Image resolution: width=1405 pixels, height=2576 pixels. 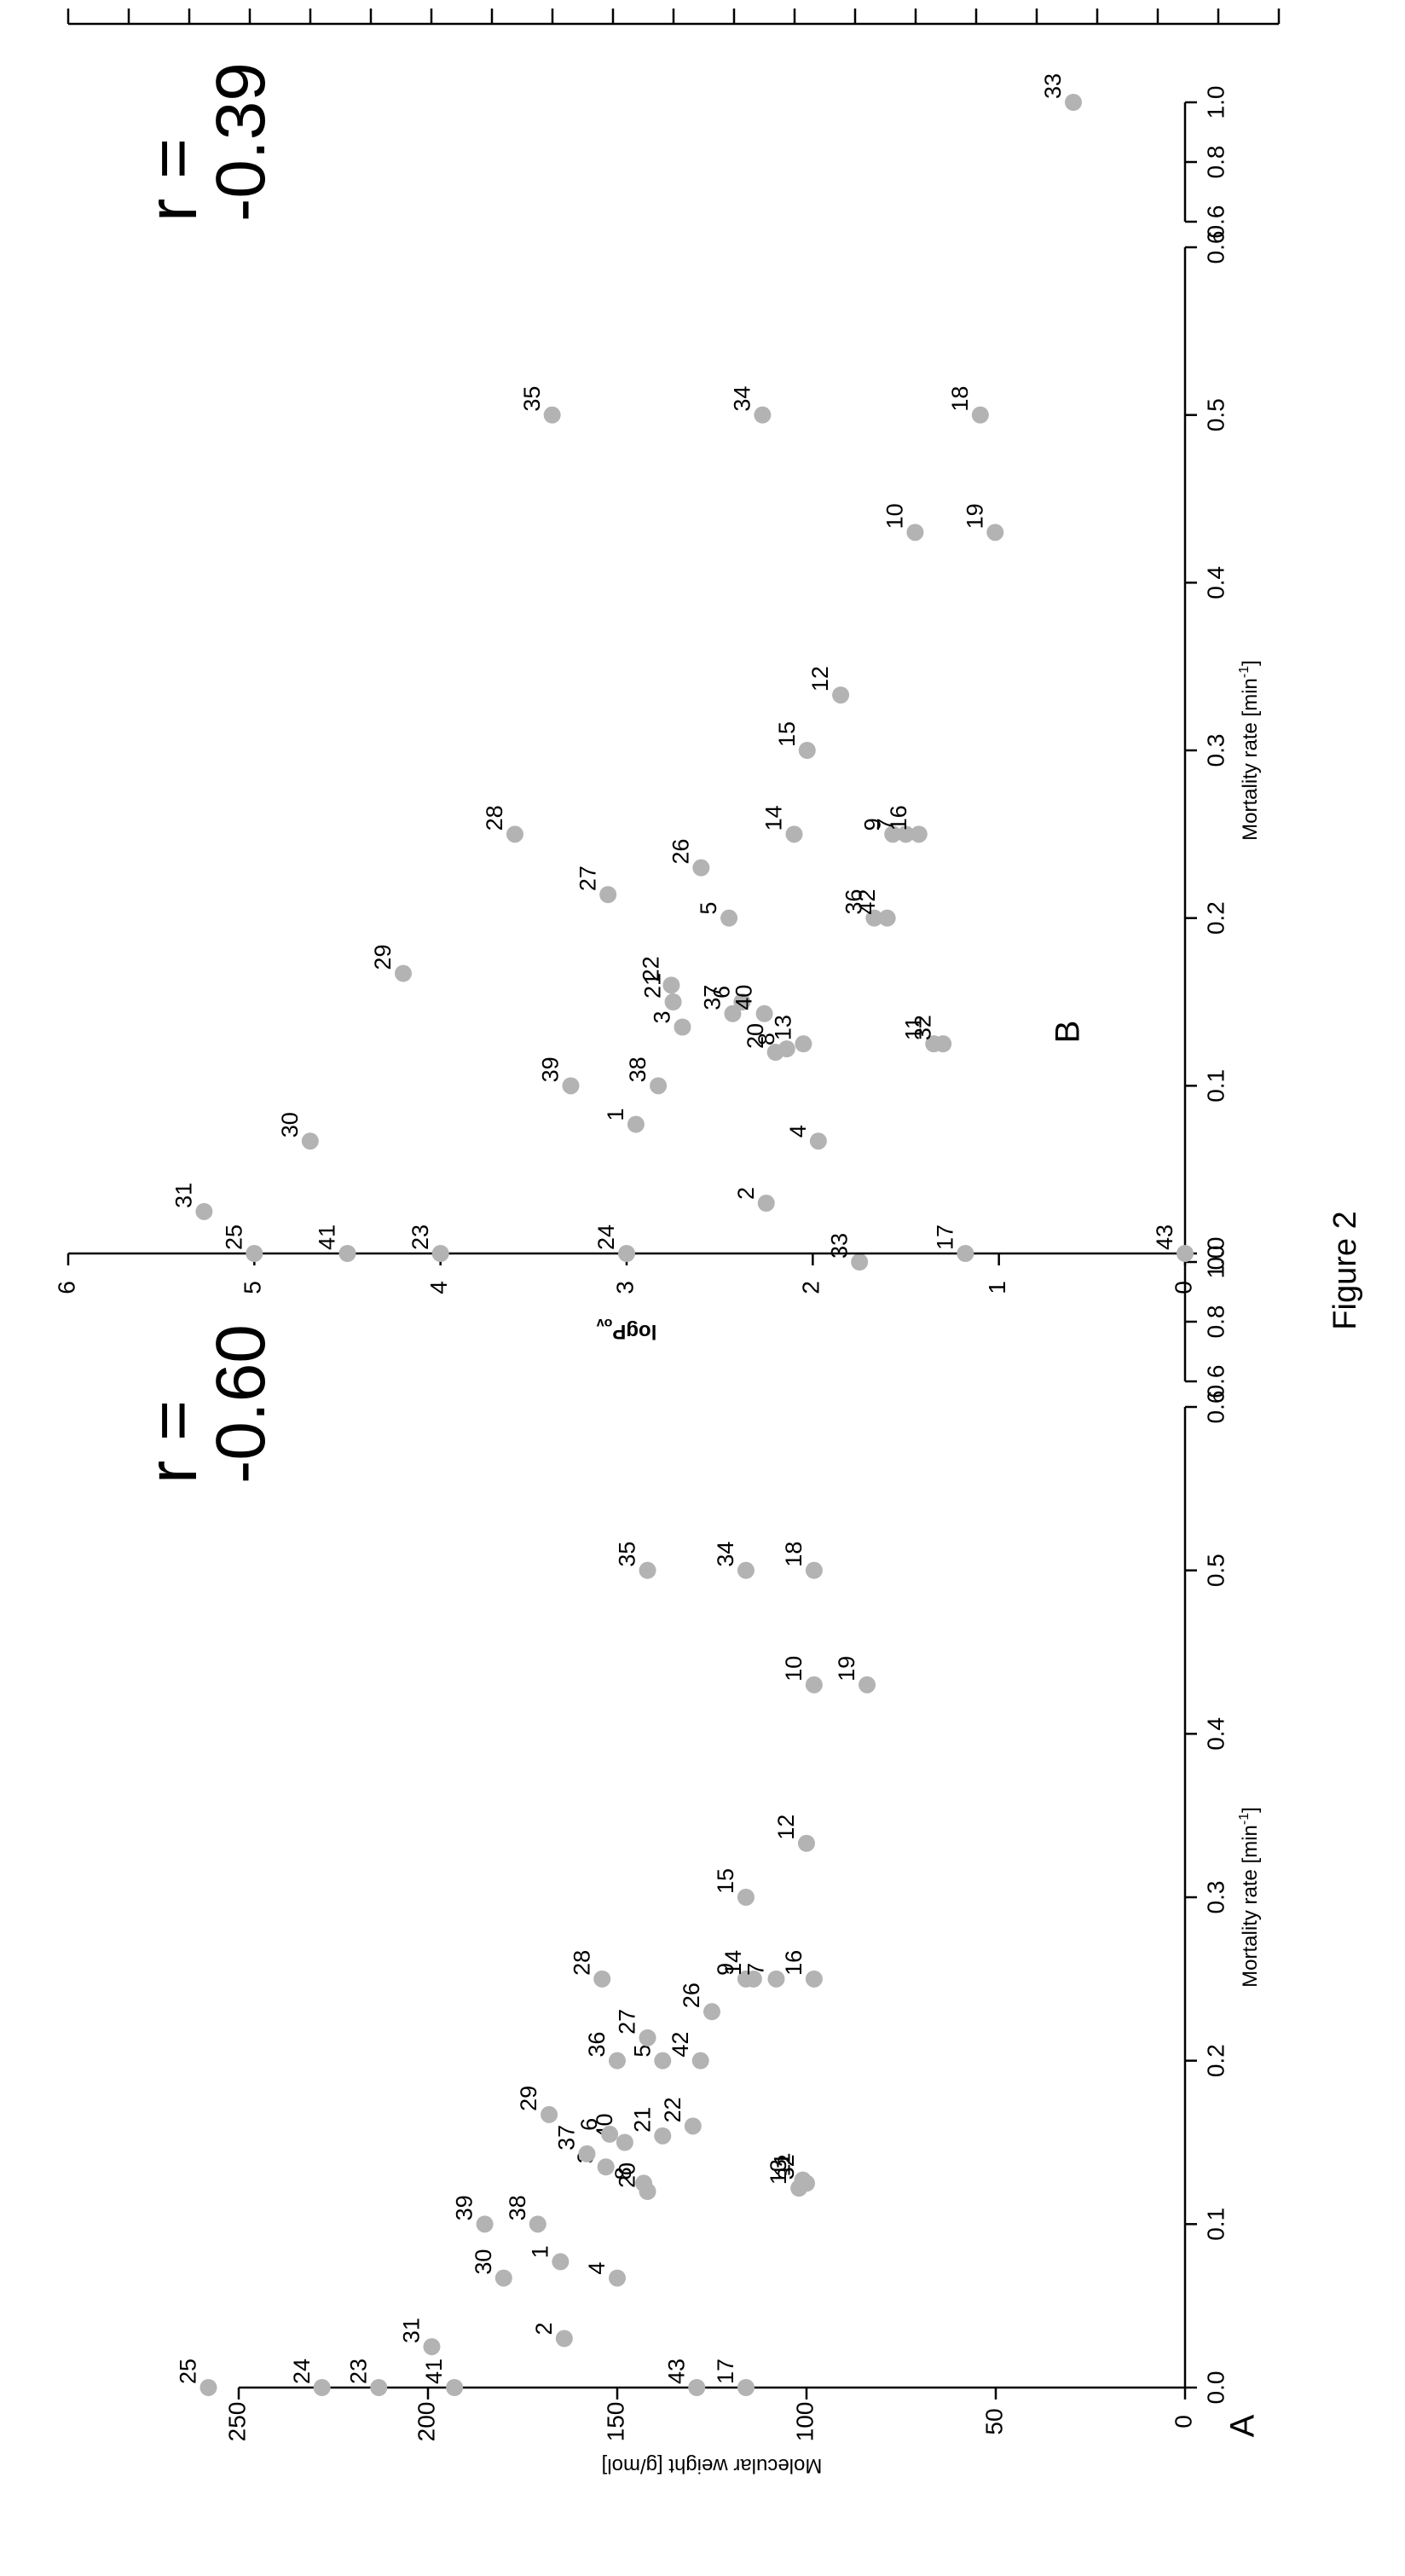 I want to click on x-axis-title: Mortality rate [min-1], so click(x=1250, y=750).